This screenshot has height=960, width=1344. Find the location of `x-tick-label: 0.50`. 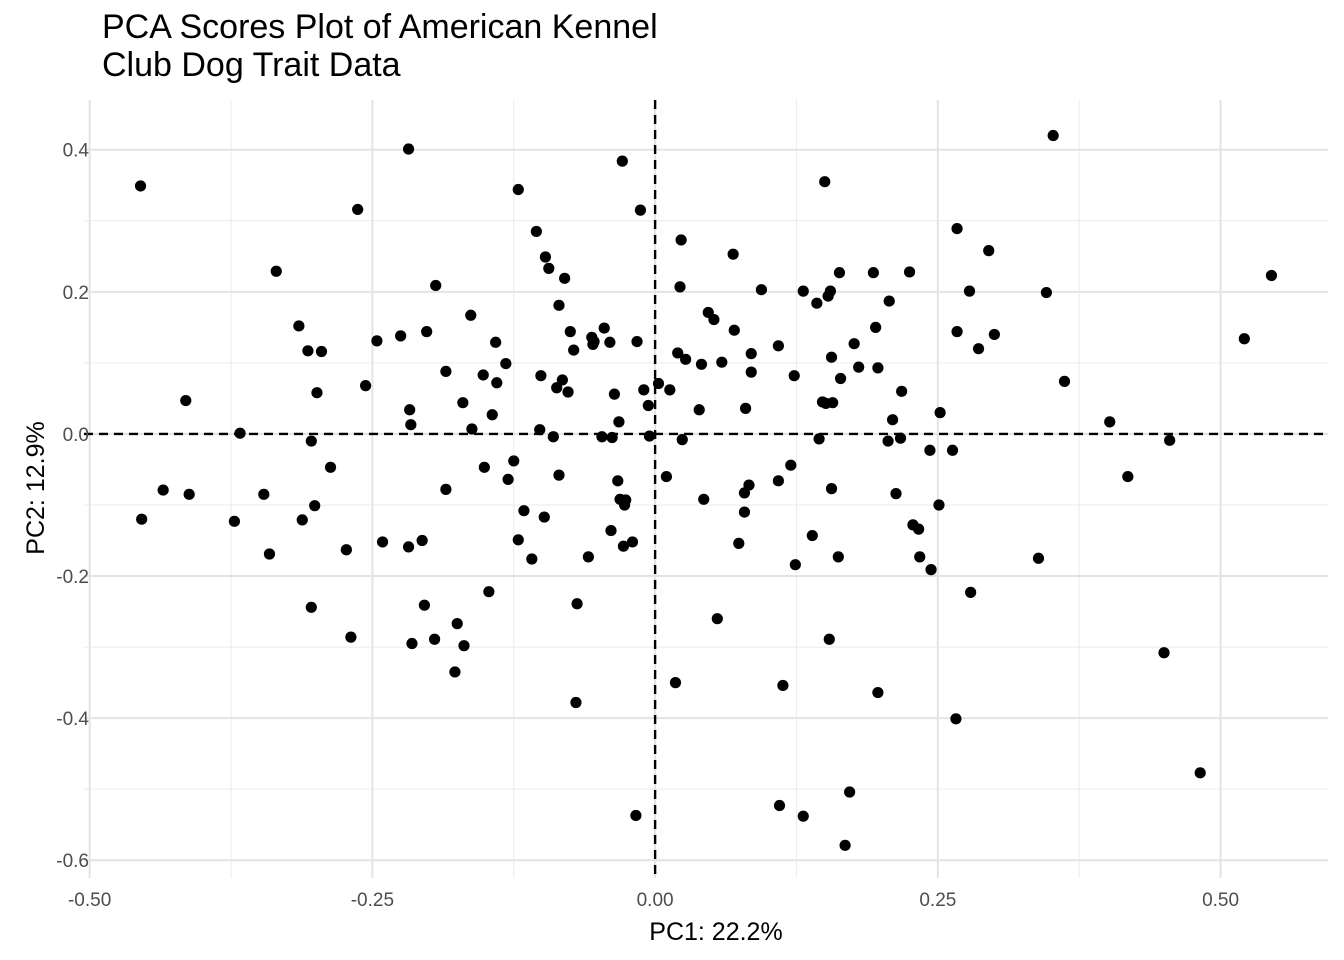

x-tick-label: 0.50 is located at coordinates (1220, 900).